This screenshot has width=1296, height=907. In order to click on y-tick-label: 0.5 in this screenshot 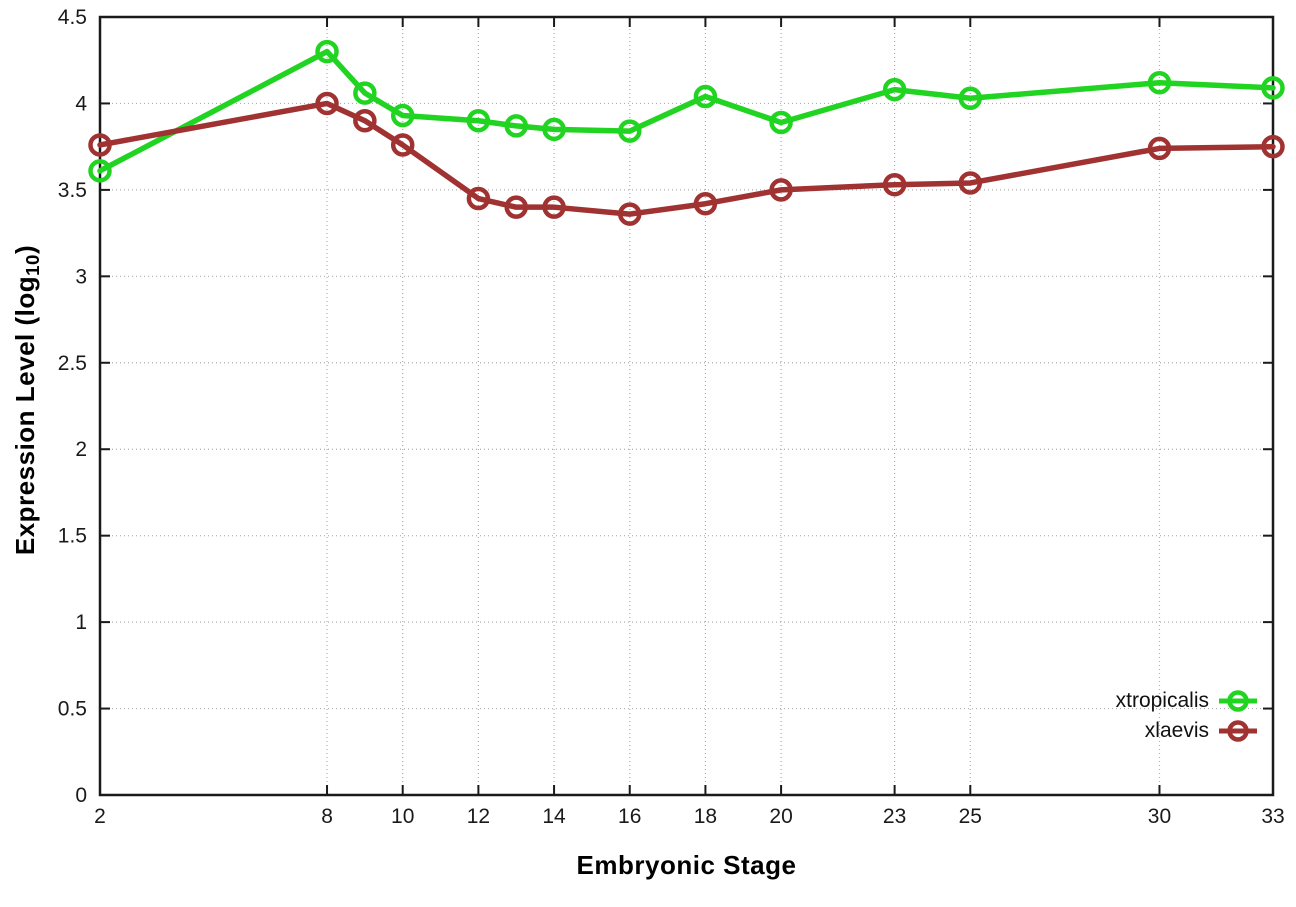, I will do `click(72, 709)`.